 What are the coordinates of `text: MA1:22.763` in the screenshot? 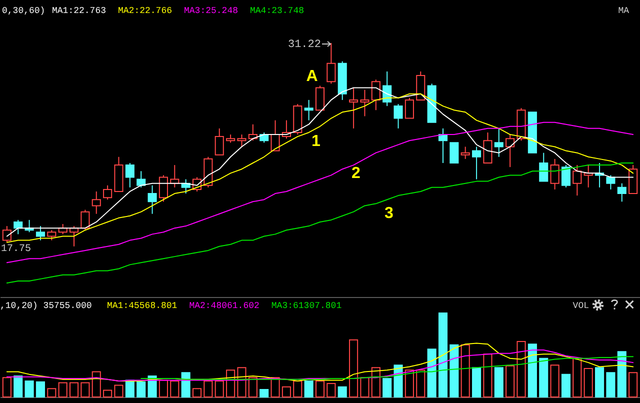 It's located at (79, 11).